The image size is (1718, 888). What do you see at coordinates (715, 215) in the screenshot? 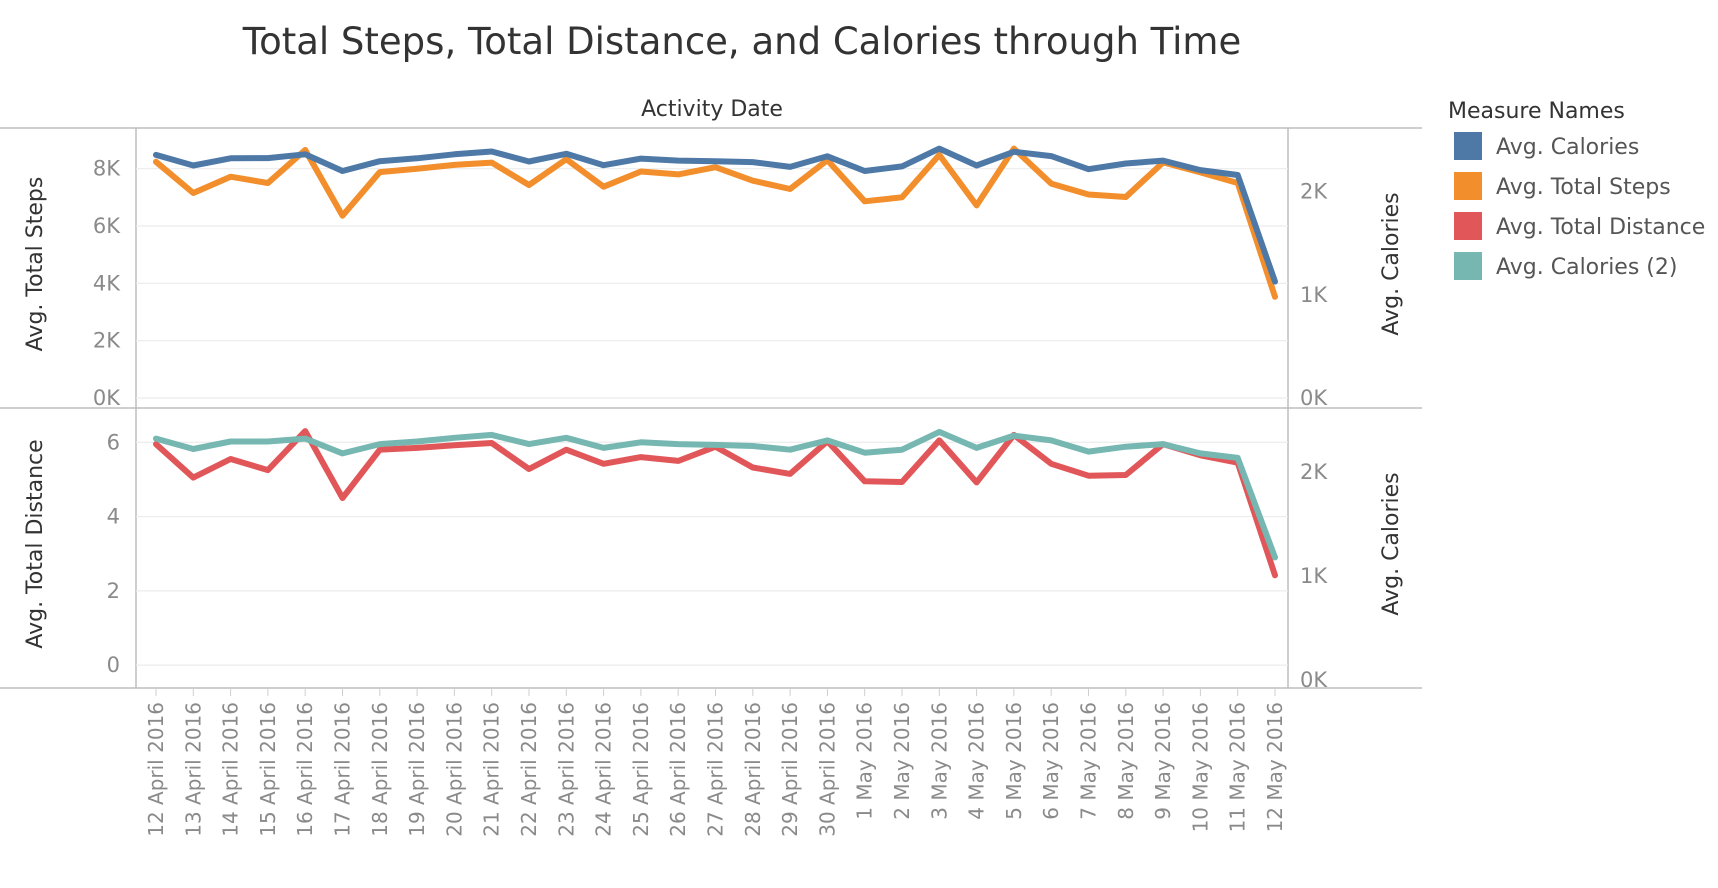
I see `series-line-avg-calories` at bounding box center [715, 215].